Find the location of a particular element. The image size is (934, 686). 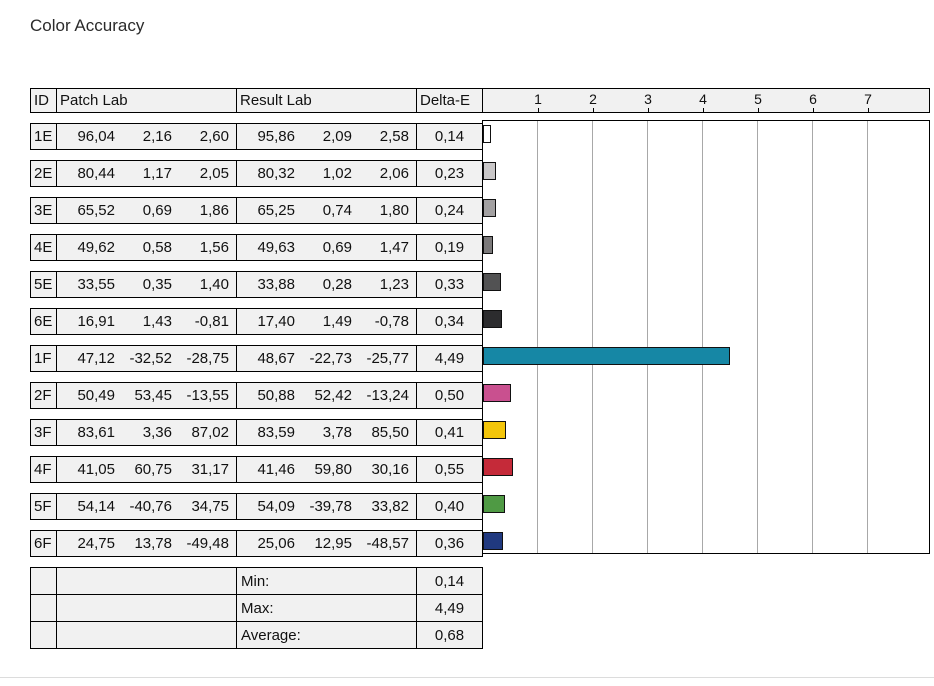

patch-b: -0,81 is located at coordinates (211, 321).